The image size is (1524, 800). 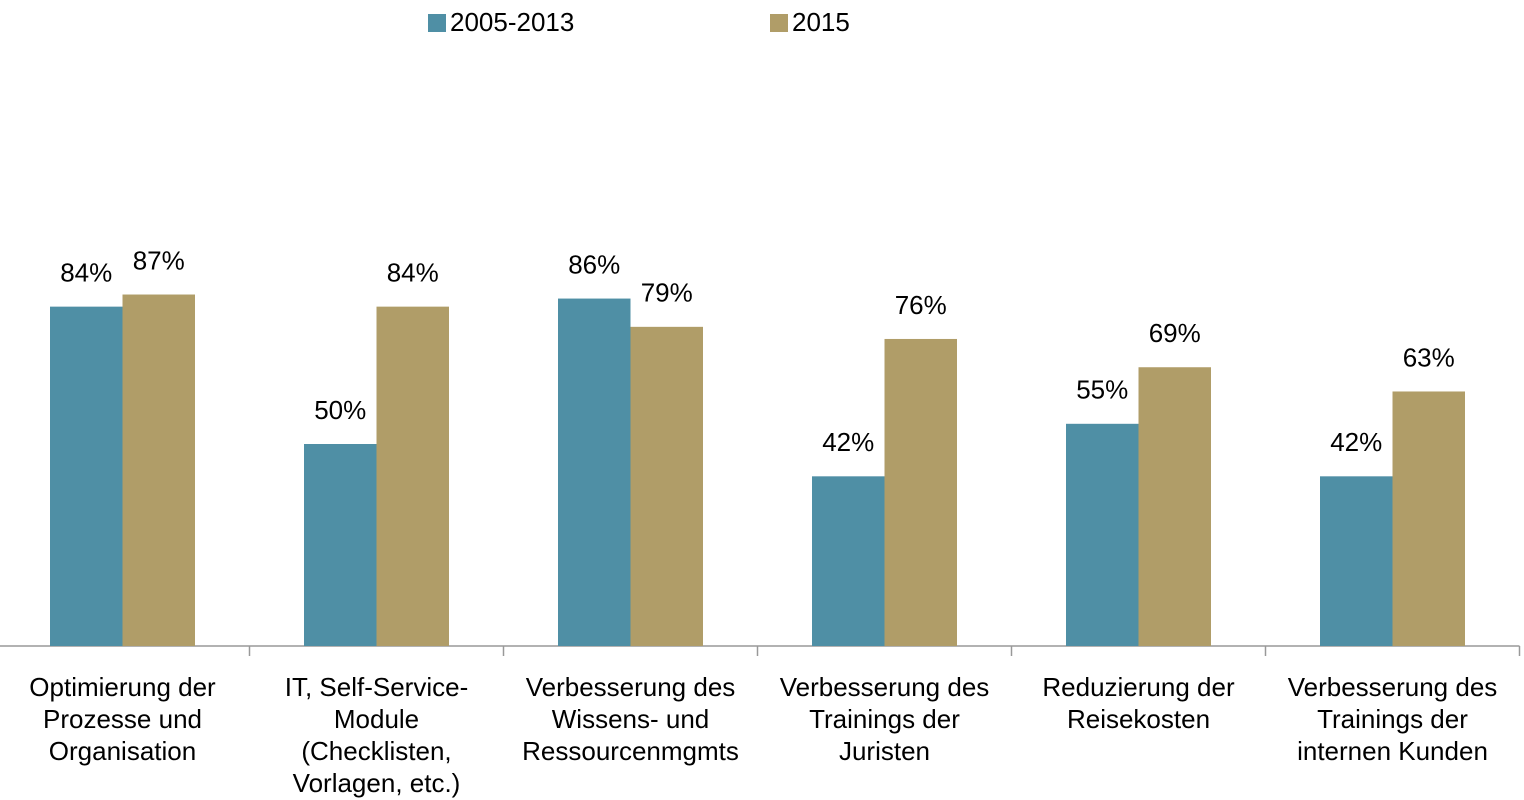 What do you see at coordinates (159, 260) in the screenshot?
I see `data-label: 87%` at bounding box center [159, 260].